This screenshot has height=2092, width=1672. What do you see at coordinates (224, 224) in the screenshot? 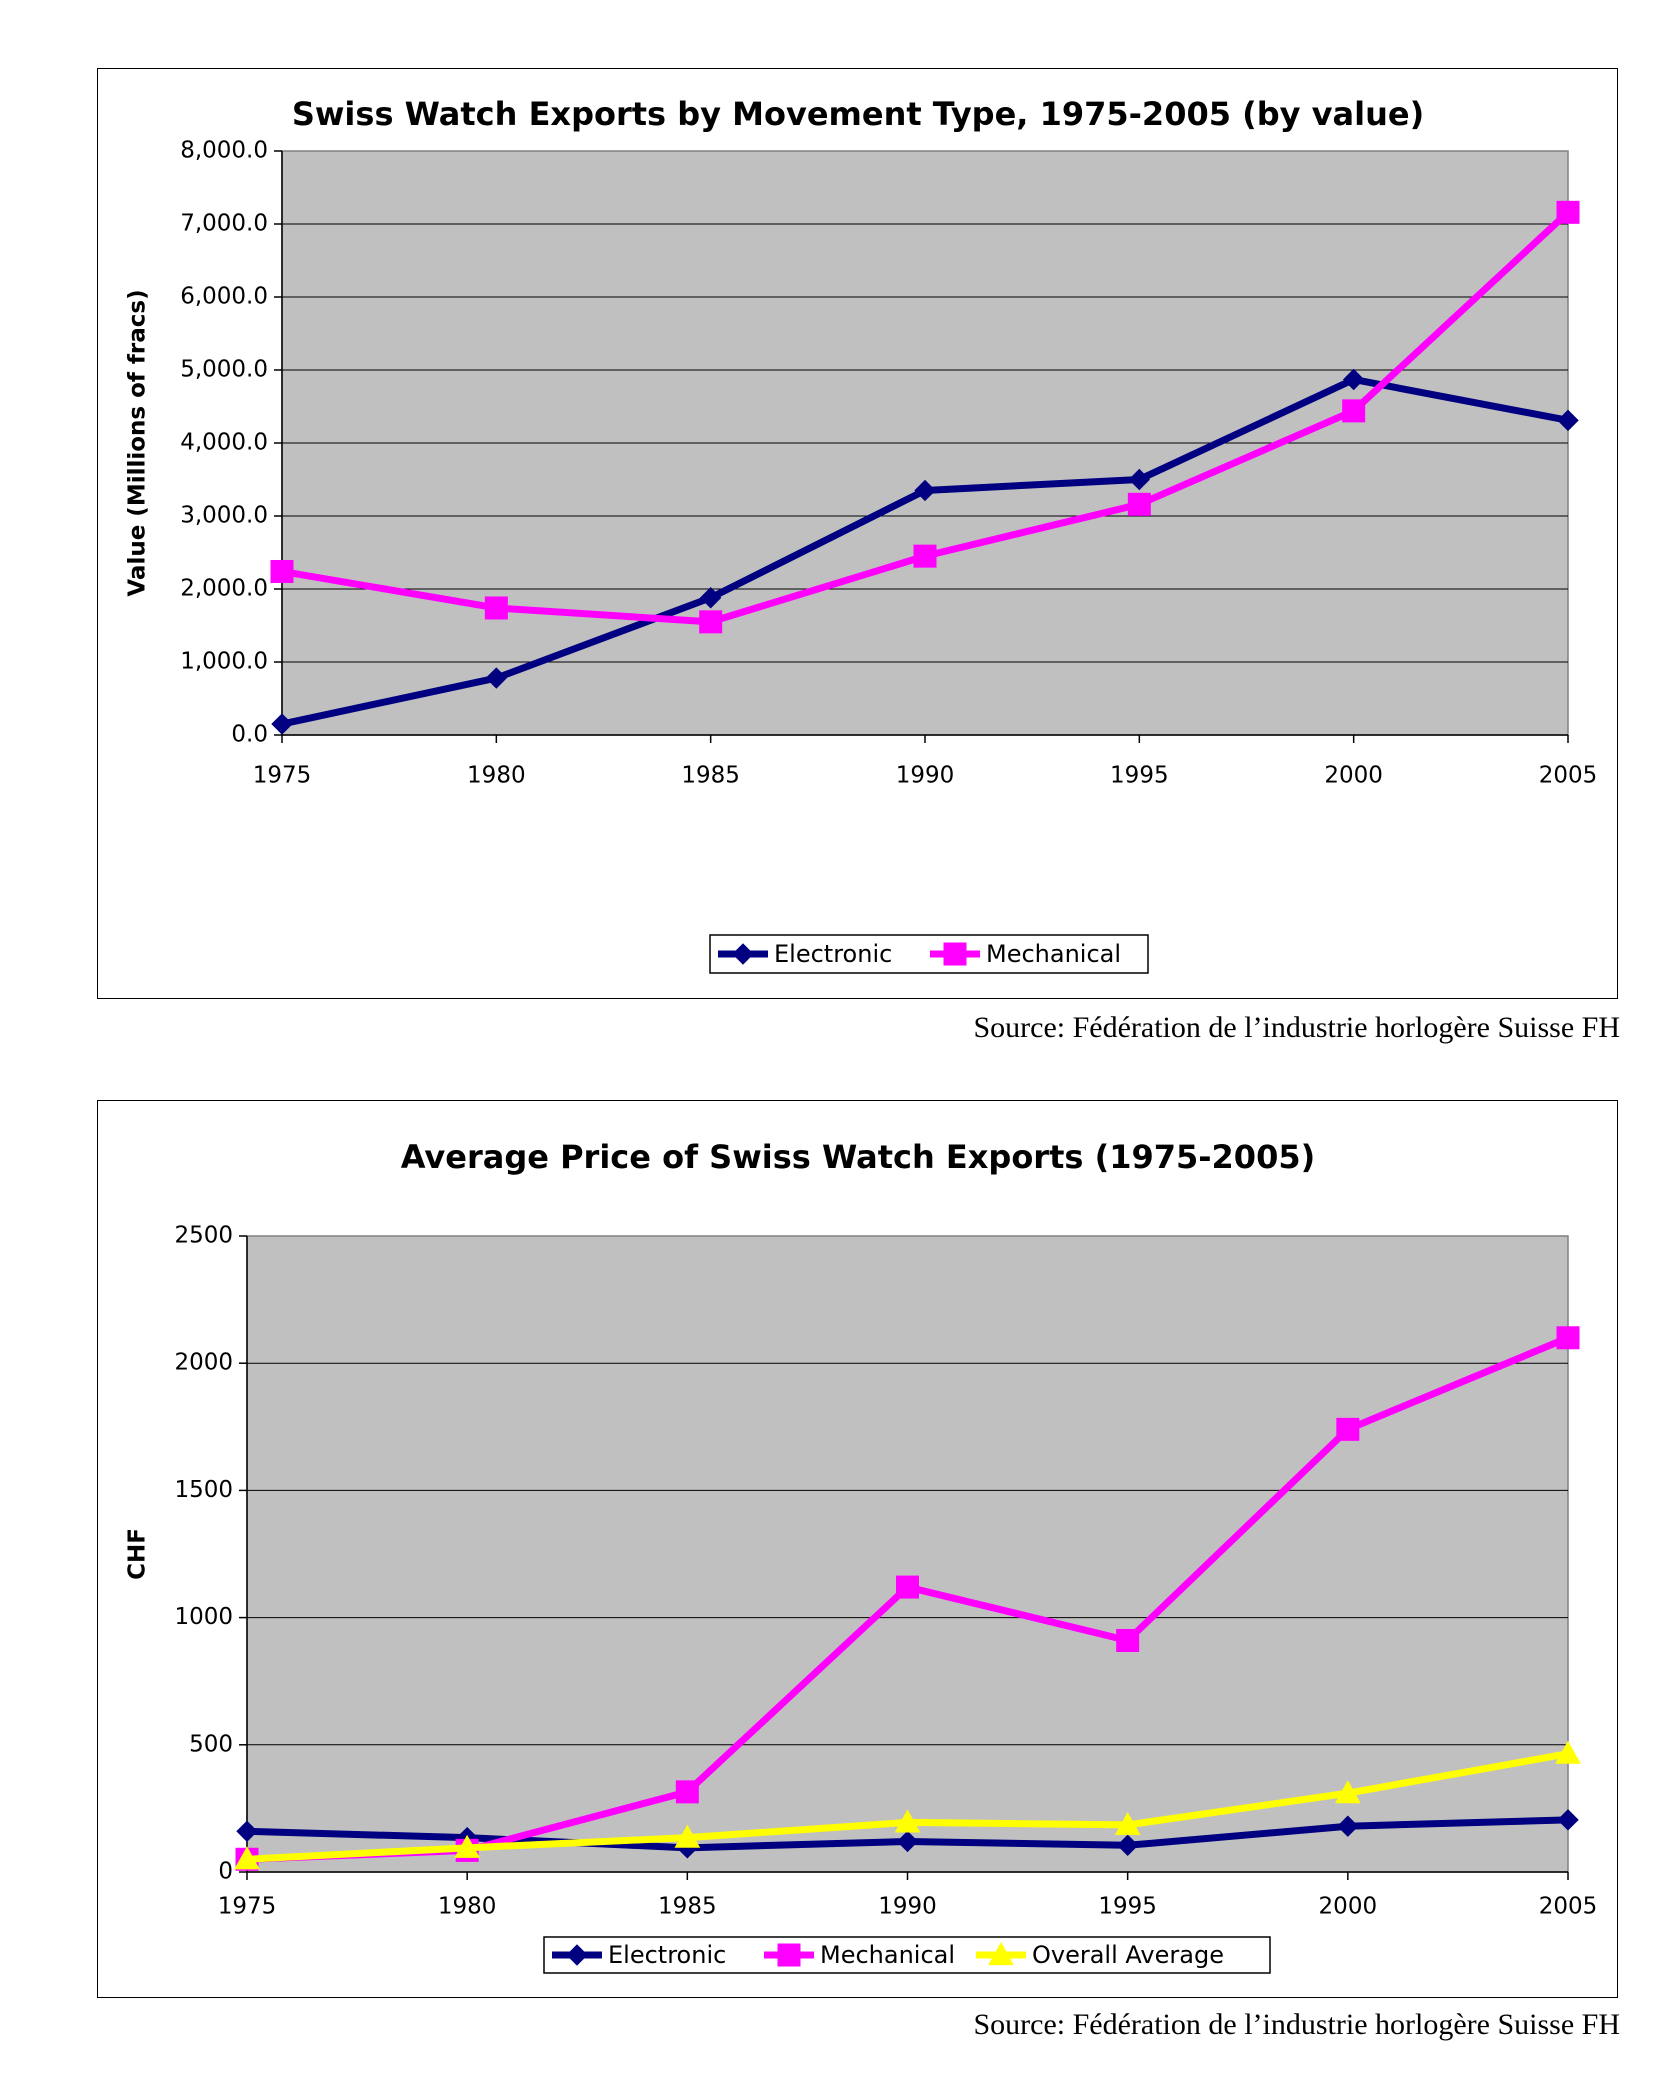
I see `y-tick-label: 7,000.0` at bounding box center [224, 224].